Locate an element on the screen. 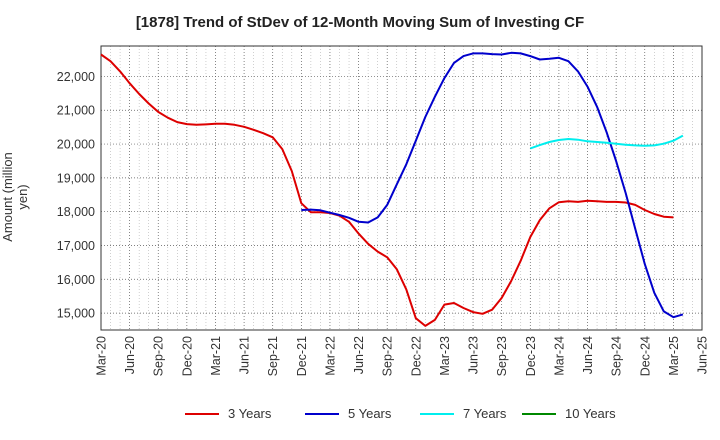 The image size is (720, 440). x-tick-label: Mar-21 is located at coordinates (216, 356).